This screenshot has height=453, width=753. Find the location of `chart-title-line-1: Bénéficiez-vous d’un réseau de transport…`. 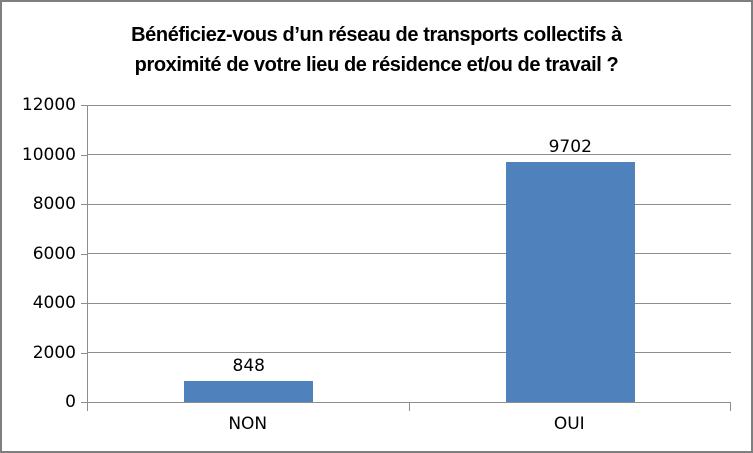

chart-title-line-1: Bénéficiez-vous d’un réseau de transport… is located at coordinates (376, 35).